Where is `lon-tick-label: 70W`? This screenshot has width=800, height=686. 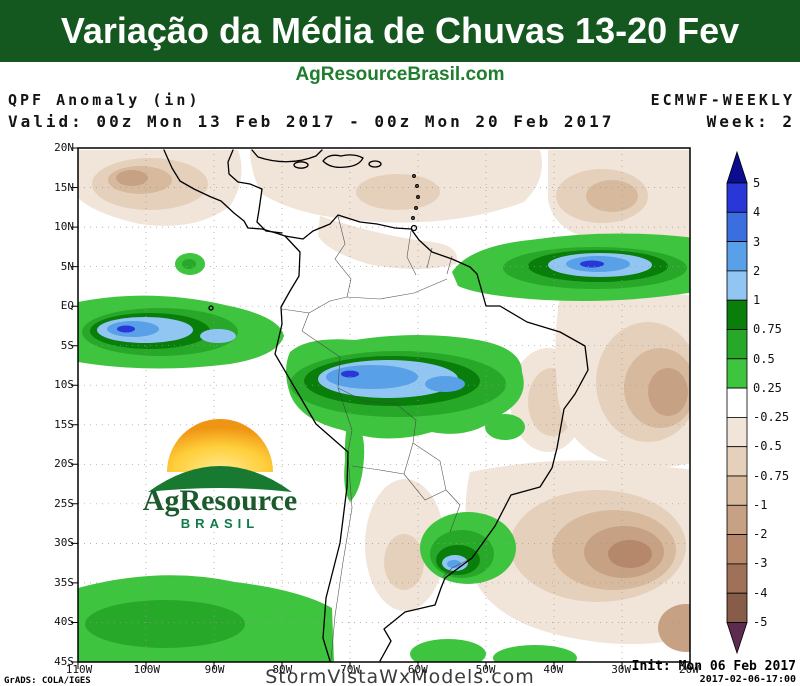
lon-tick-label: 70W is located at coordinates (350, 669).